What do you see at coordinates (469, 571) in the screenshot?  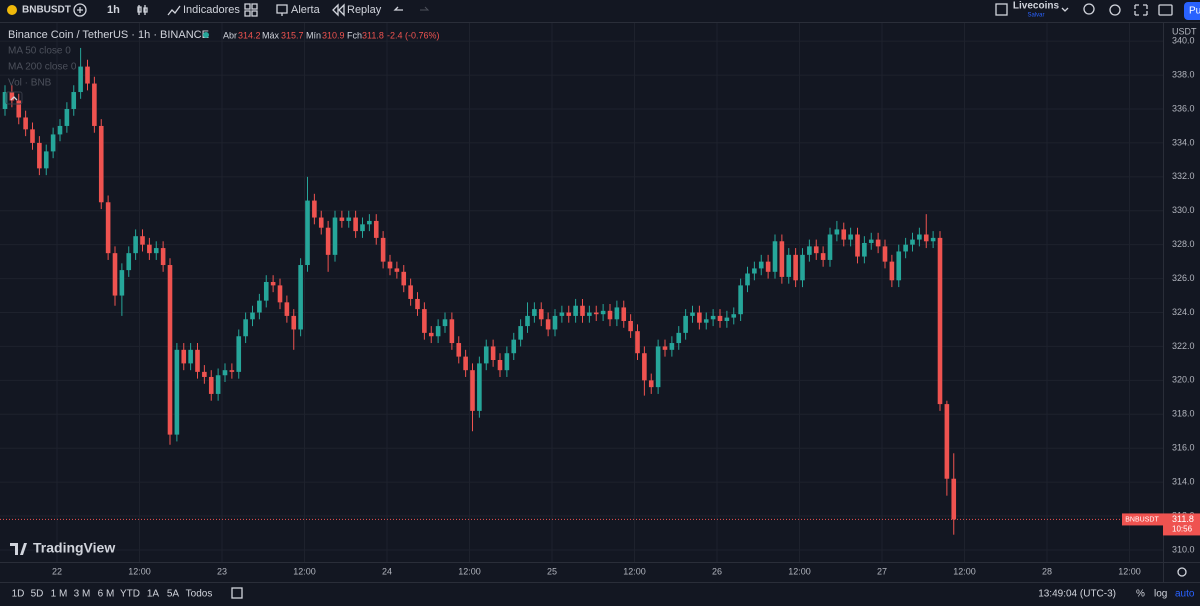 I see `x-tick-label: 12:00` at bounding box center [469, 571].